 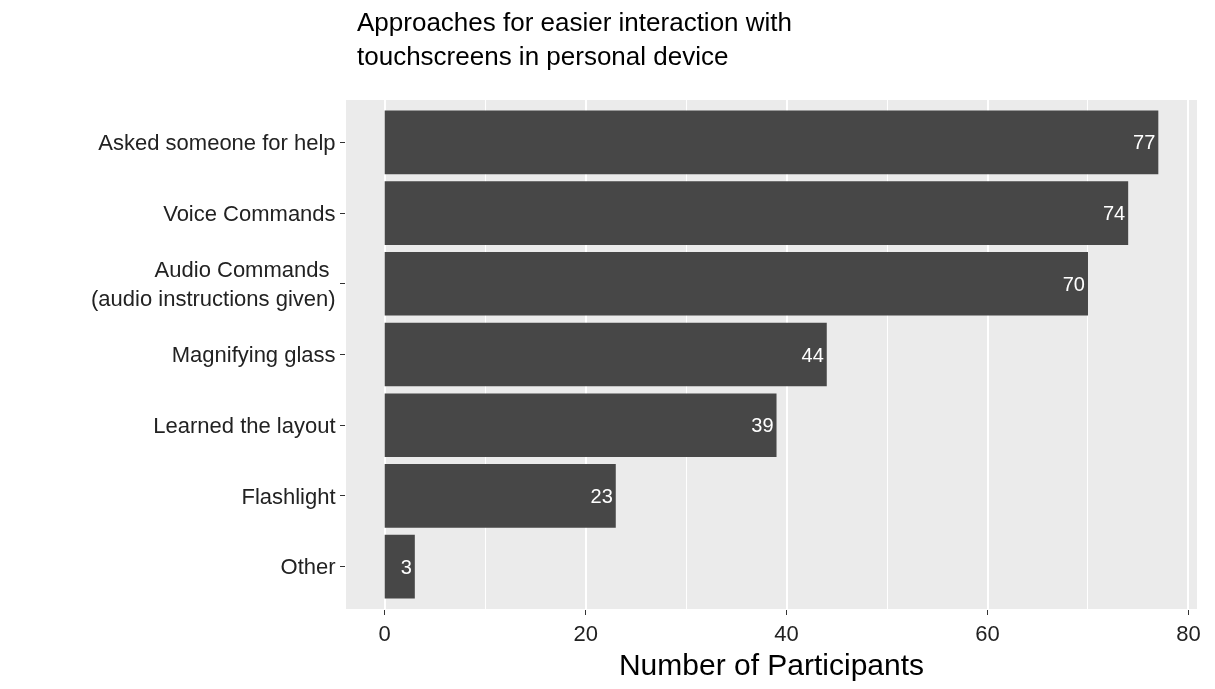 I want to click on data-label: 70, so click(x=1073, y=283).